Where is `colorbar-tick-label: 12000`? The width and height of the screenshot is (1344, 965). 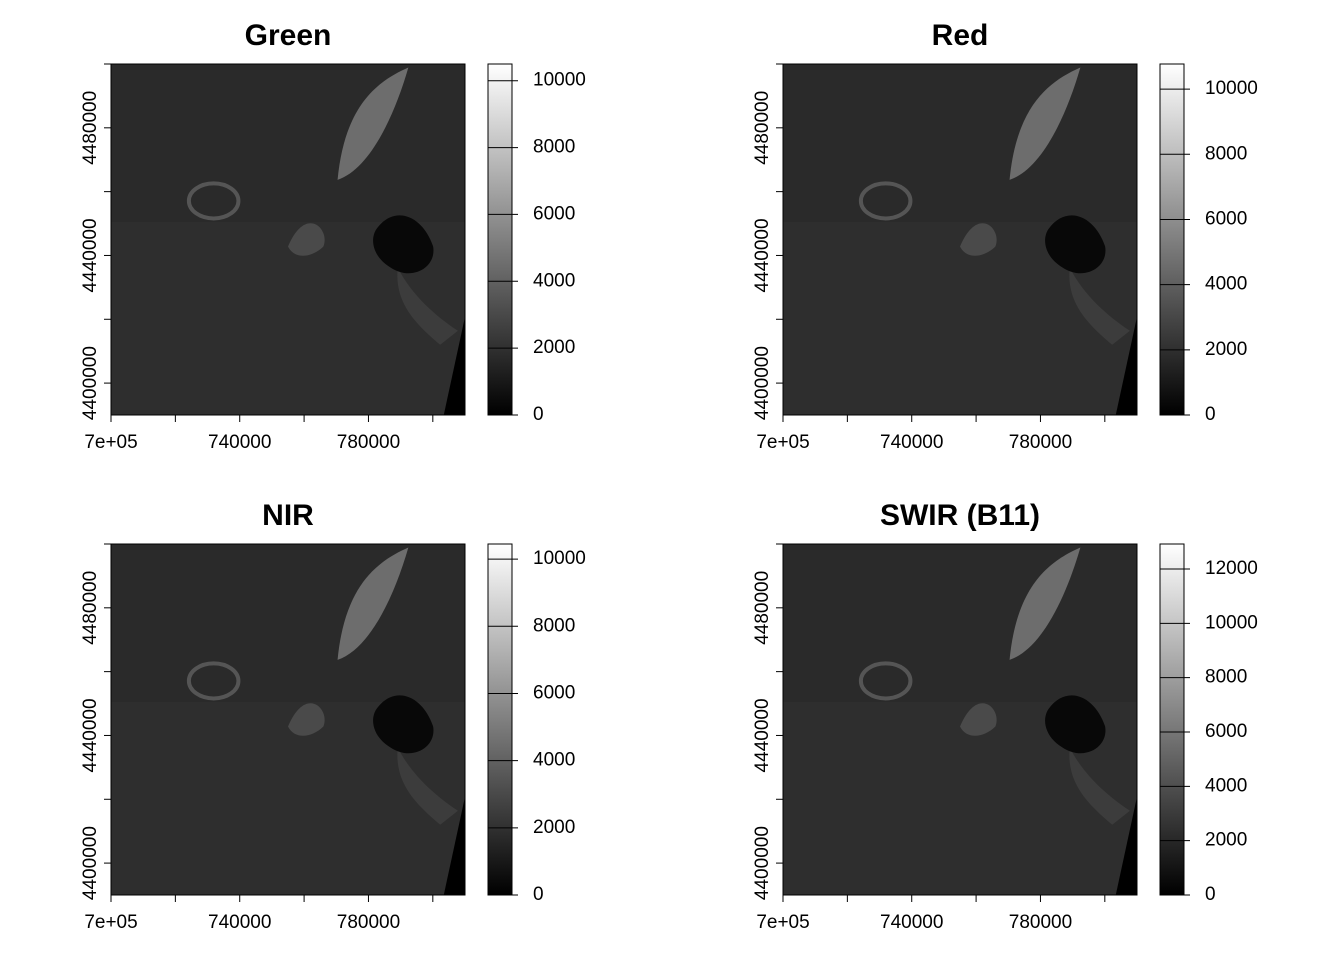
colorbar-tick-label: 12000 is located at coordinates (1231, 568).